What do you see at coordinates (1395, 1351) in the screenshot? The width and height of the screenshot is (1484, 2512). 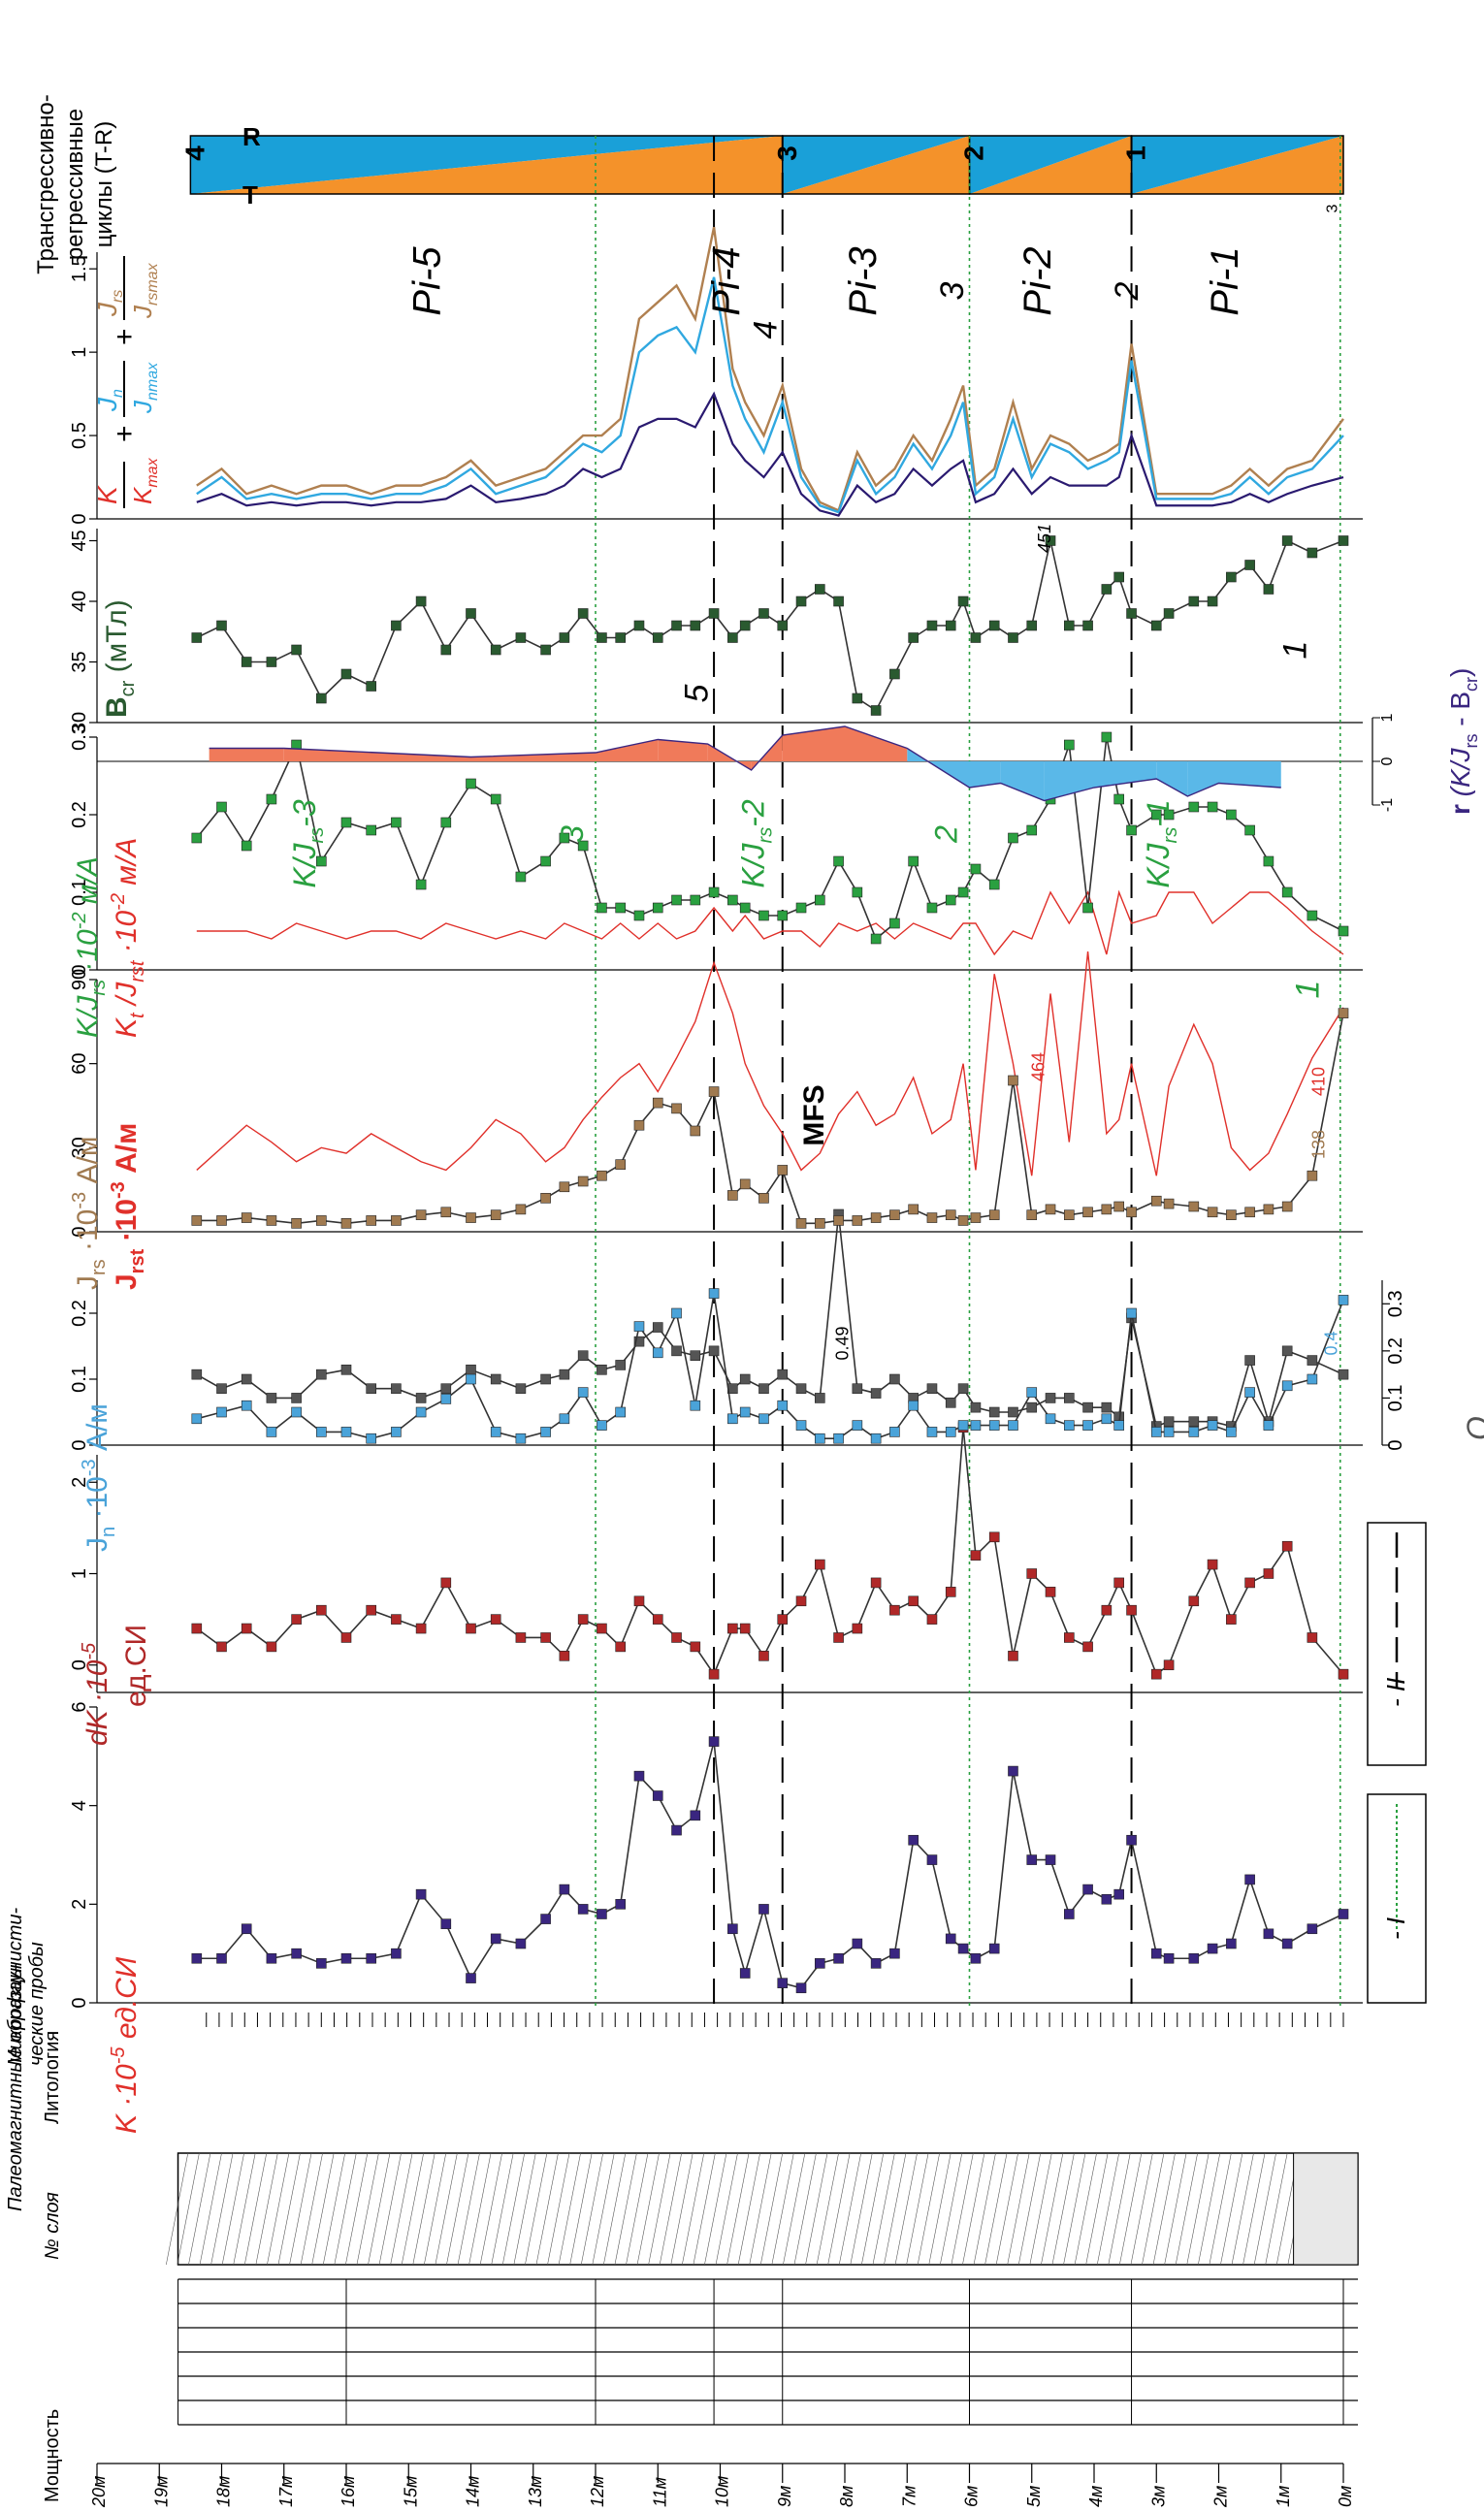 I see `q-tick-label: 0.2` at bounding box center [1395, 1351].